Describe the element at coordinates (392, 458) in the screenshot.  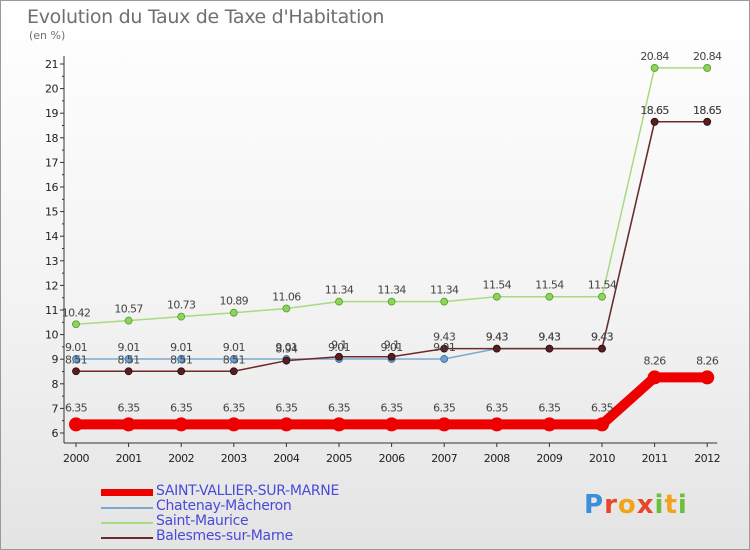
I see `x-tick-label: 2006` at that location.